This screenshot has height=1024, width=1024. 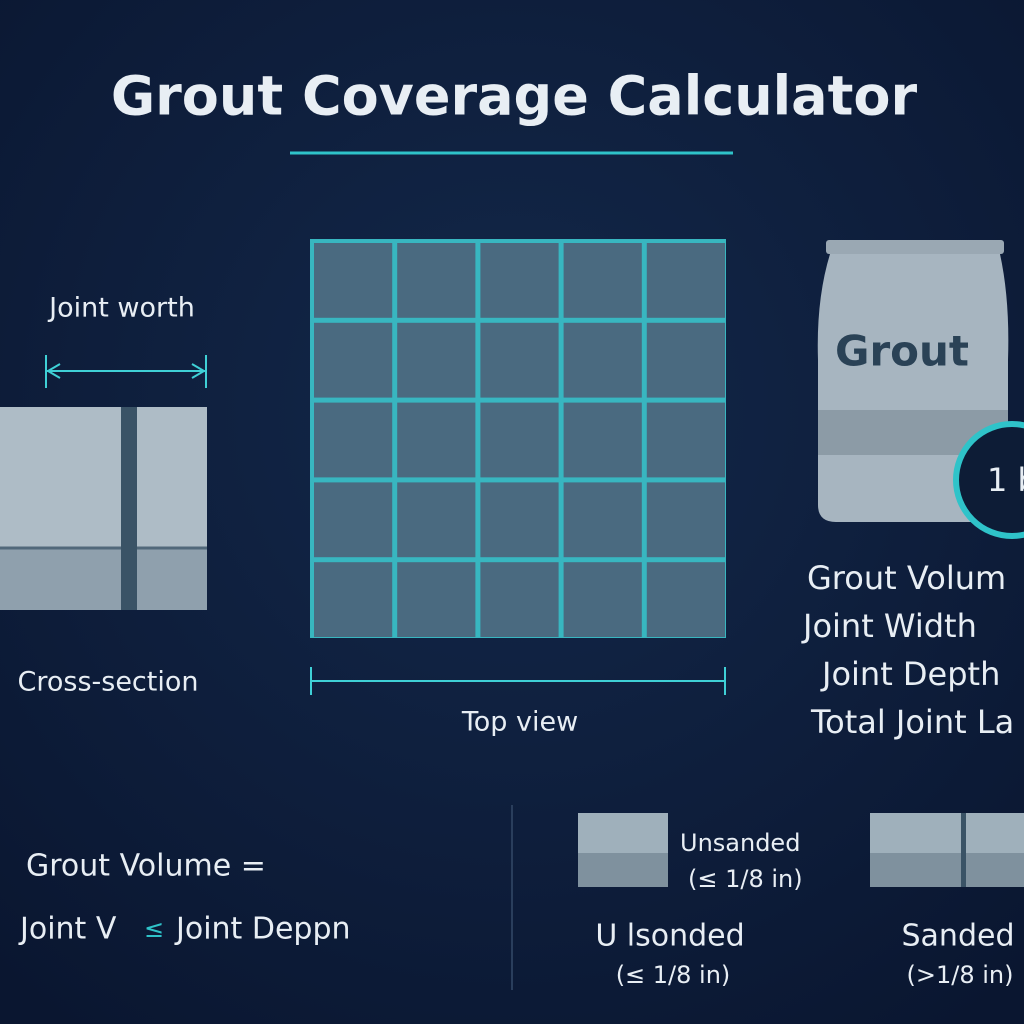 I want to click on badge, so click(x=988, y=480).